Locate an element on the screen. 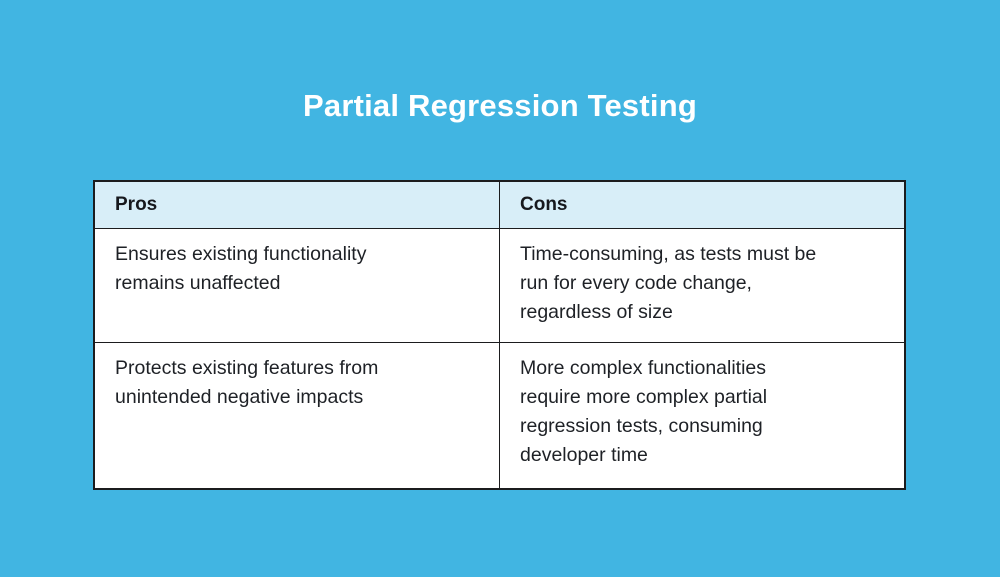 The width and height of the screenshot is (1000, 577). cons-column-header: Cons is located at coordinates (702, 204).